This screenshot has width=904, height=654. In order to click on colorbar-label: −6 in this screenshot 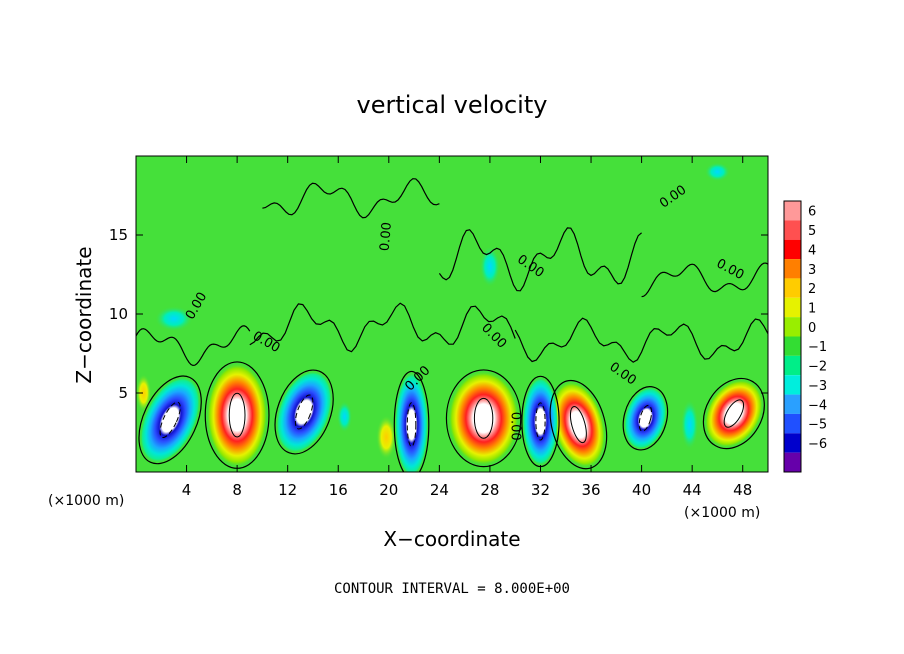, I will do `click(817, 444)`.